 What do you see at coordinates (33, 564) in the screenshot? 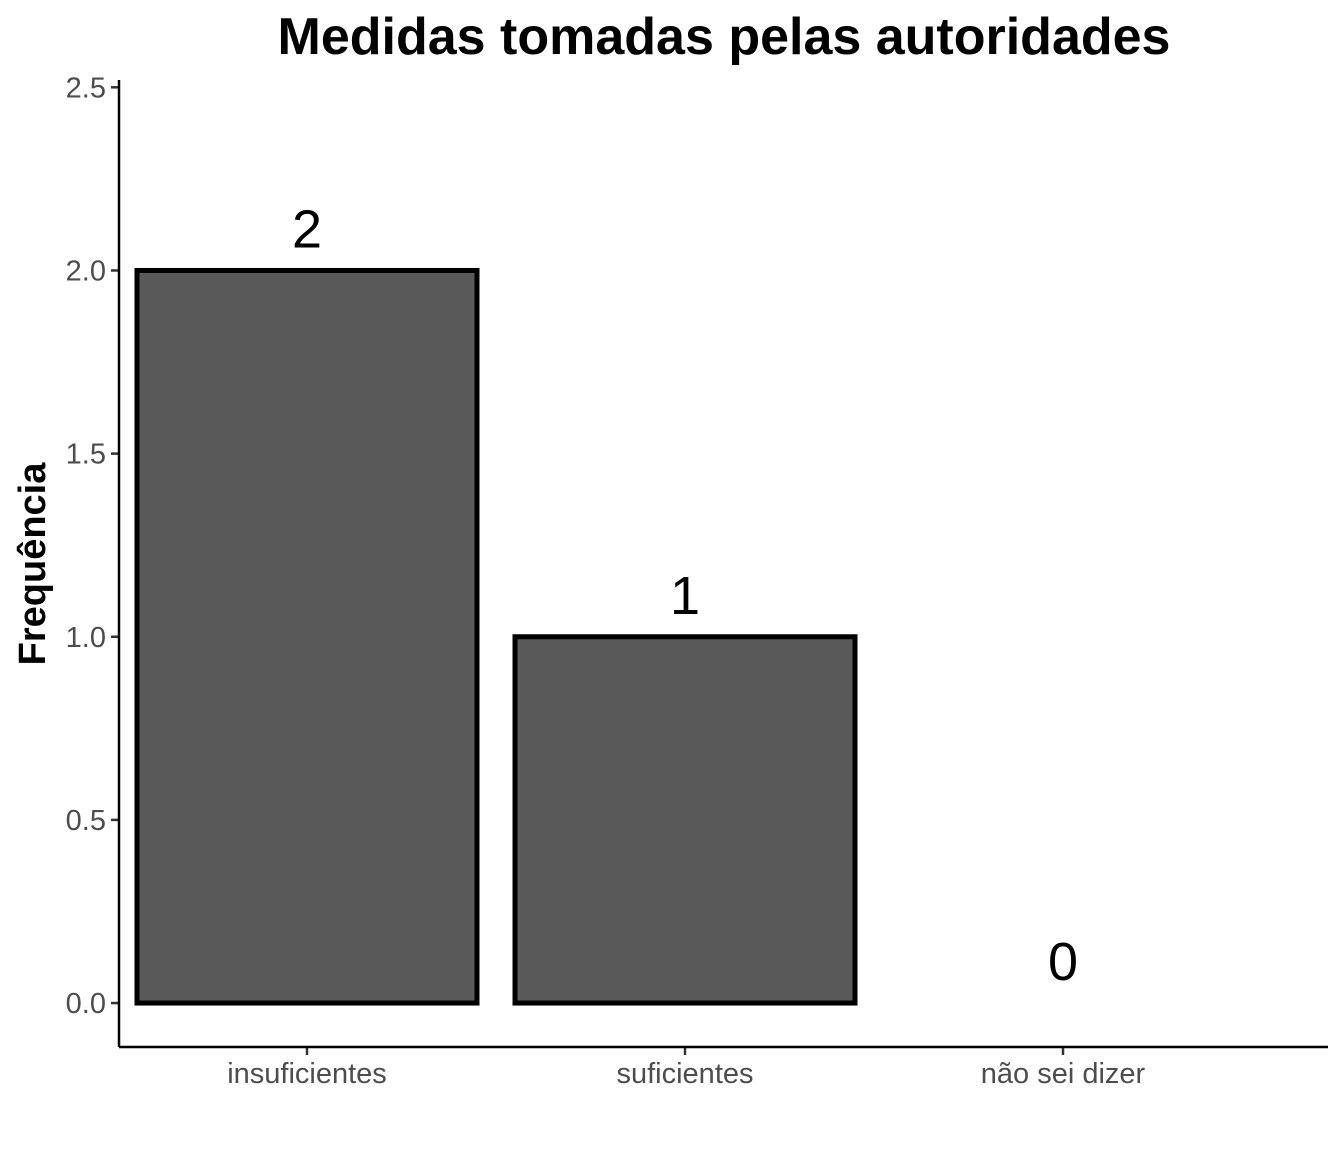
I see `y-axis-label: Frequência` at bounding box center [33, 564].